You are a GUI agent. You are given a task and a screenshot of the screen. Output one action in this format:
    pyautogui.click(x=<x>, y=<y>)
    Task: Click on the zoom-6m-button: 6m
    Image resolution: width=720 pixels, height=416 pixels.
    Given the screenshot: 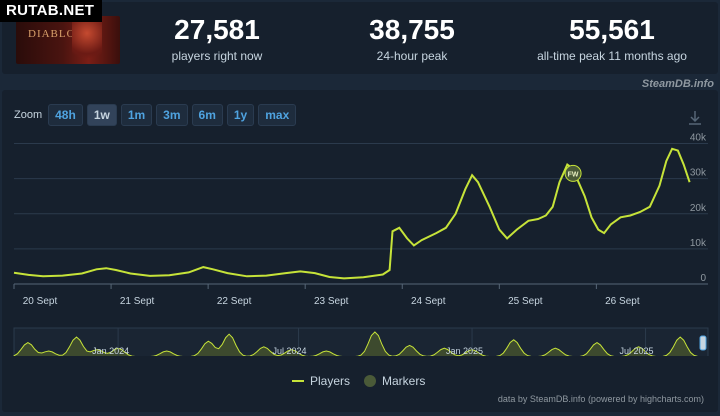 What is the action you would take?
    pyautogui.click(x=207, y=115)
    